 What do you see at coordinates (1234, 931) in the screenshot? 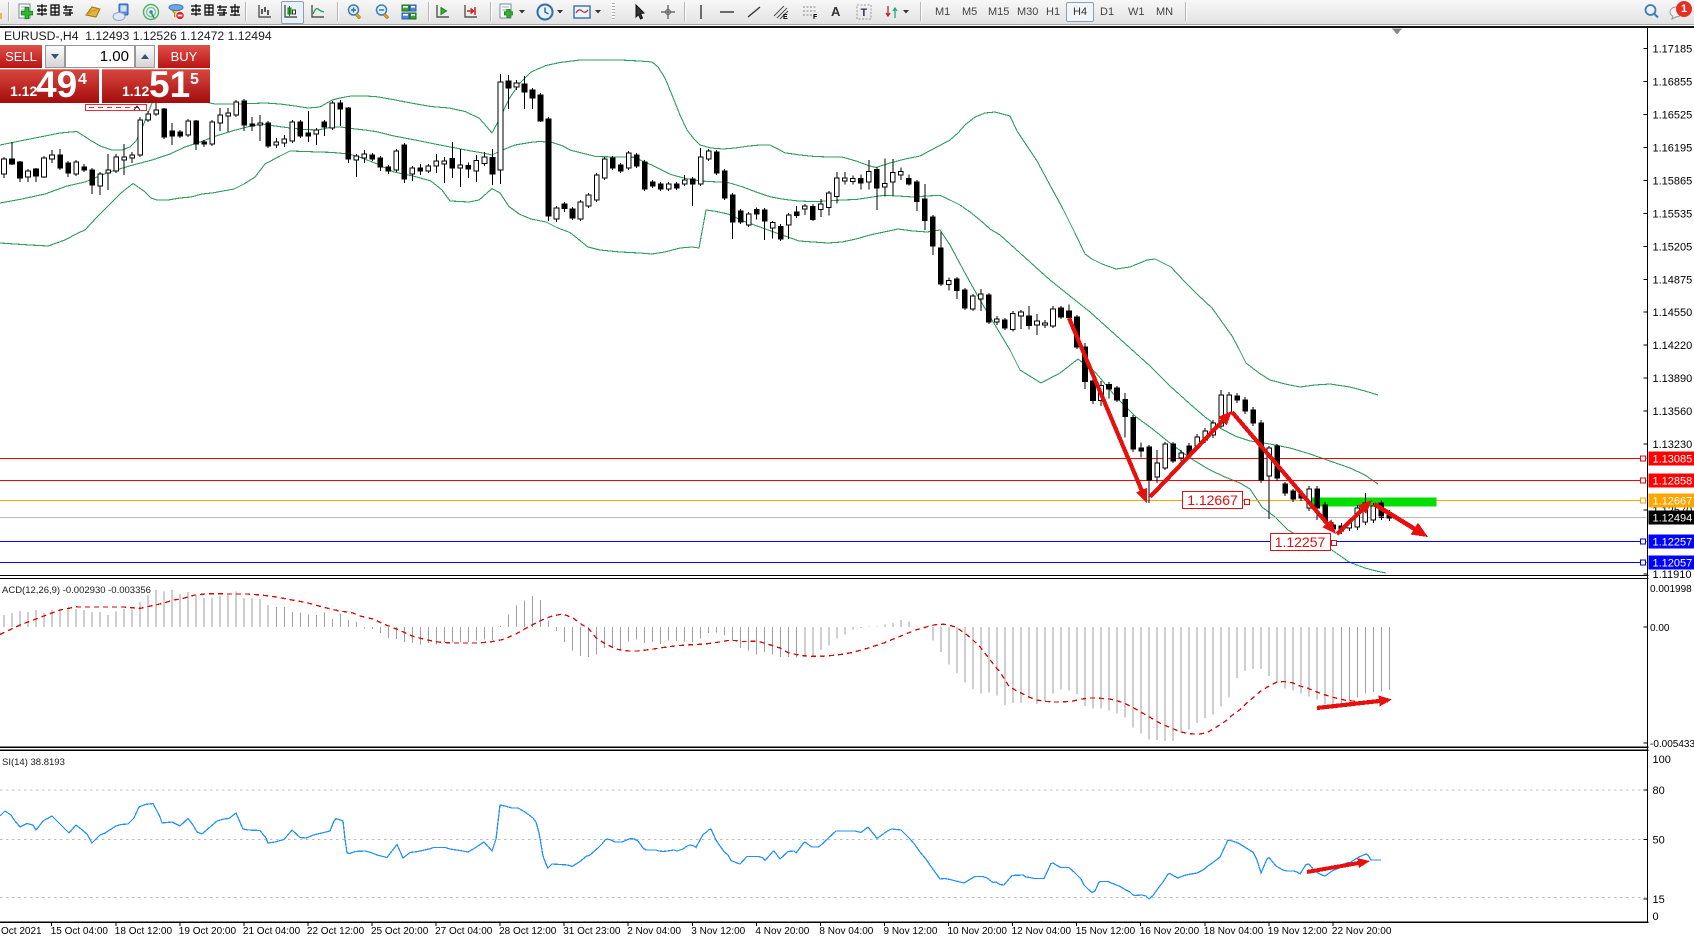
I see `svg-text: 18 Nov 04:00` at bounding box center [1234, 931].